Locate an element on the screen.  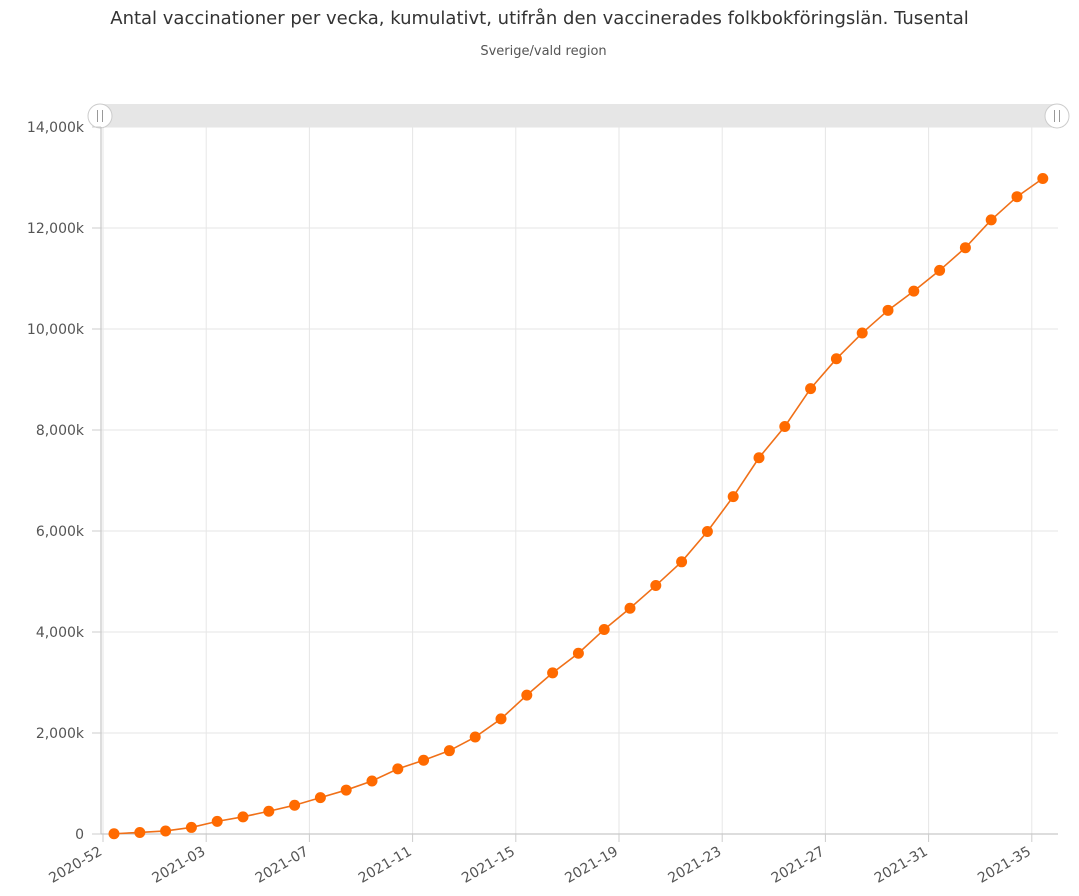
x-tick-label: 2021-27 is located at coordinates (798, 865).